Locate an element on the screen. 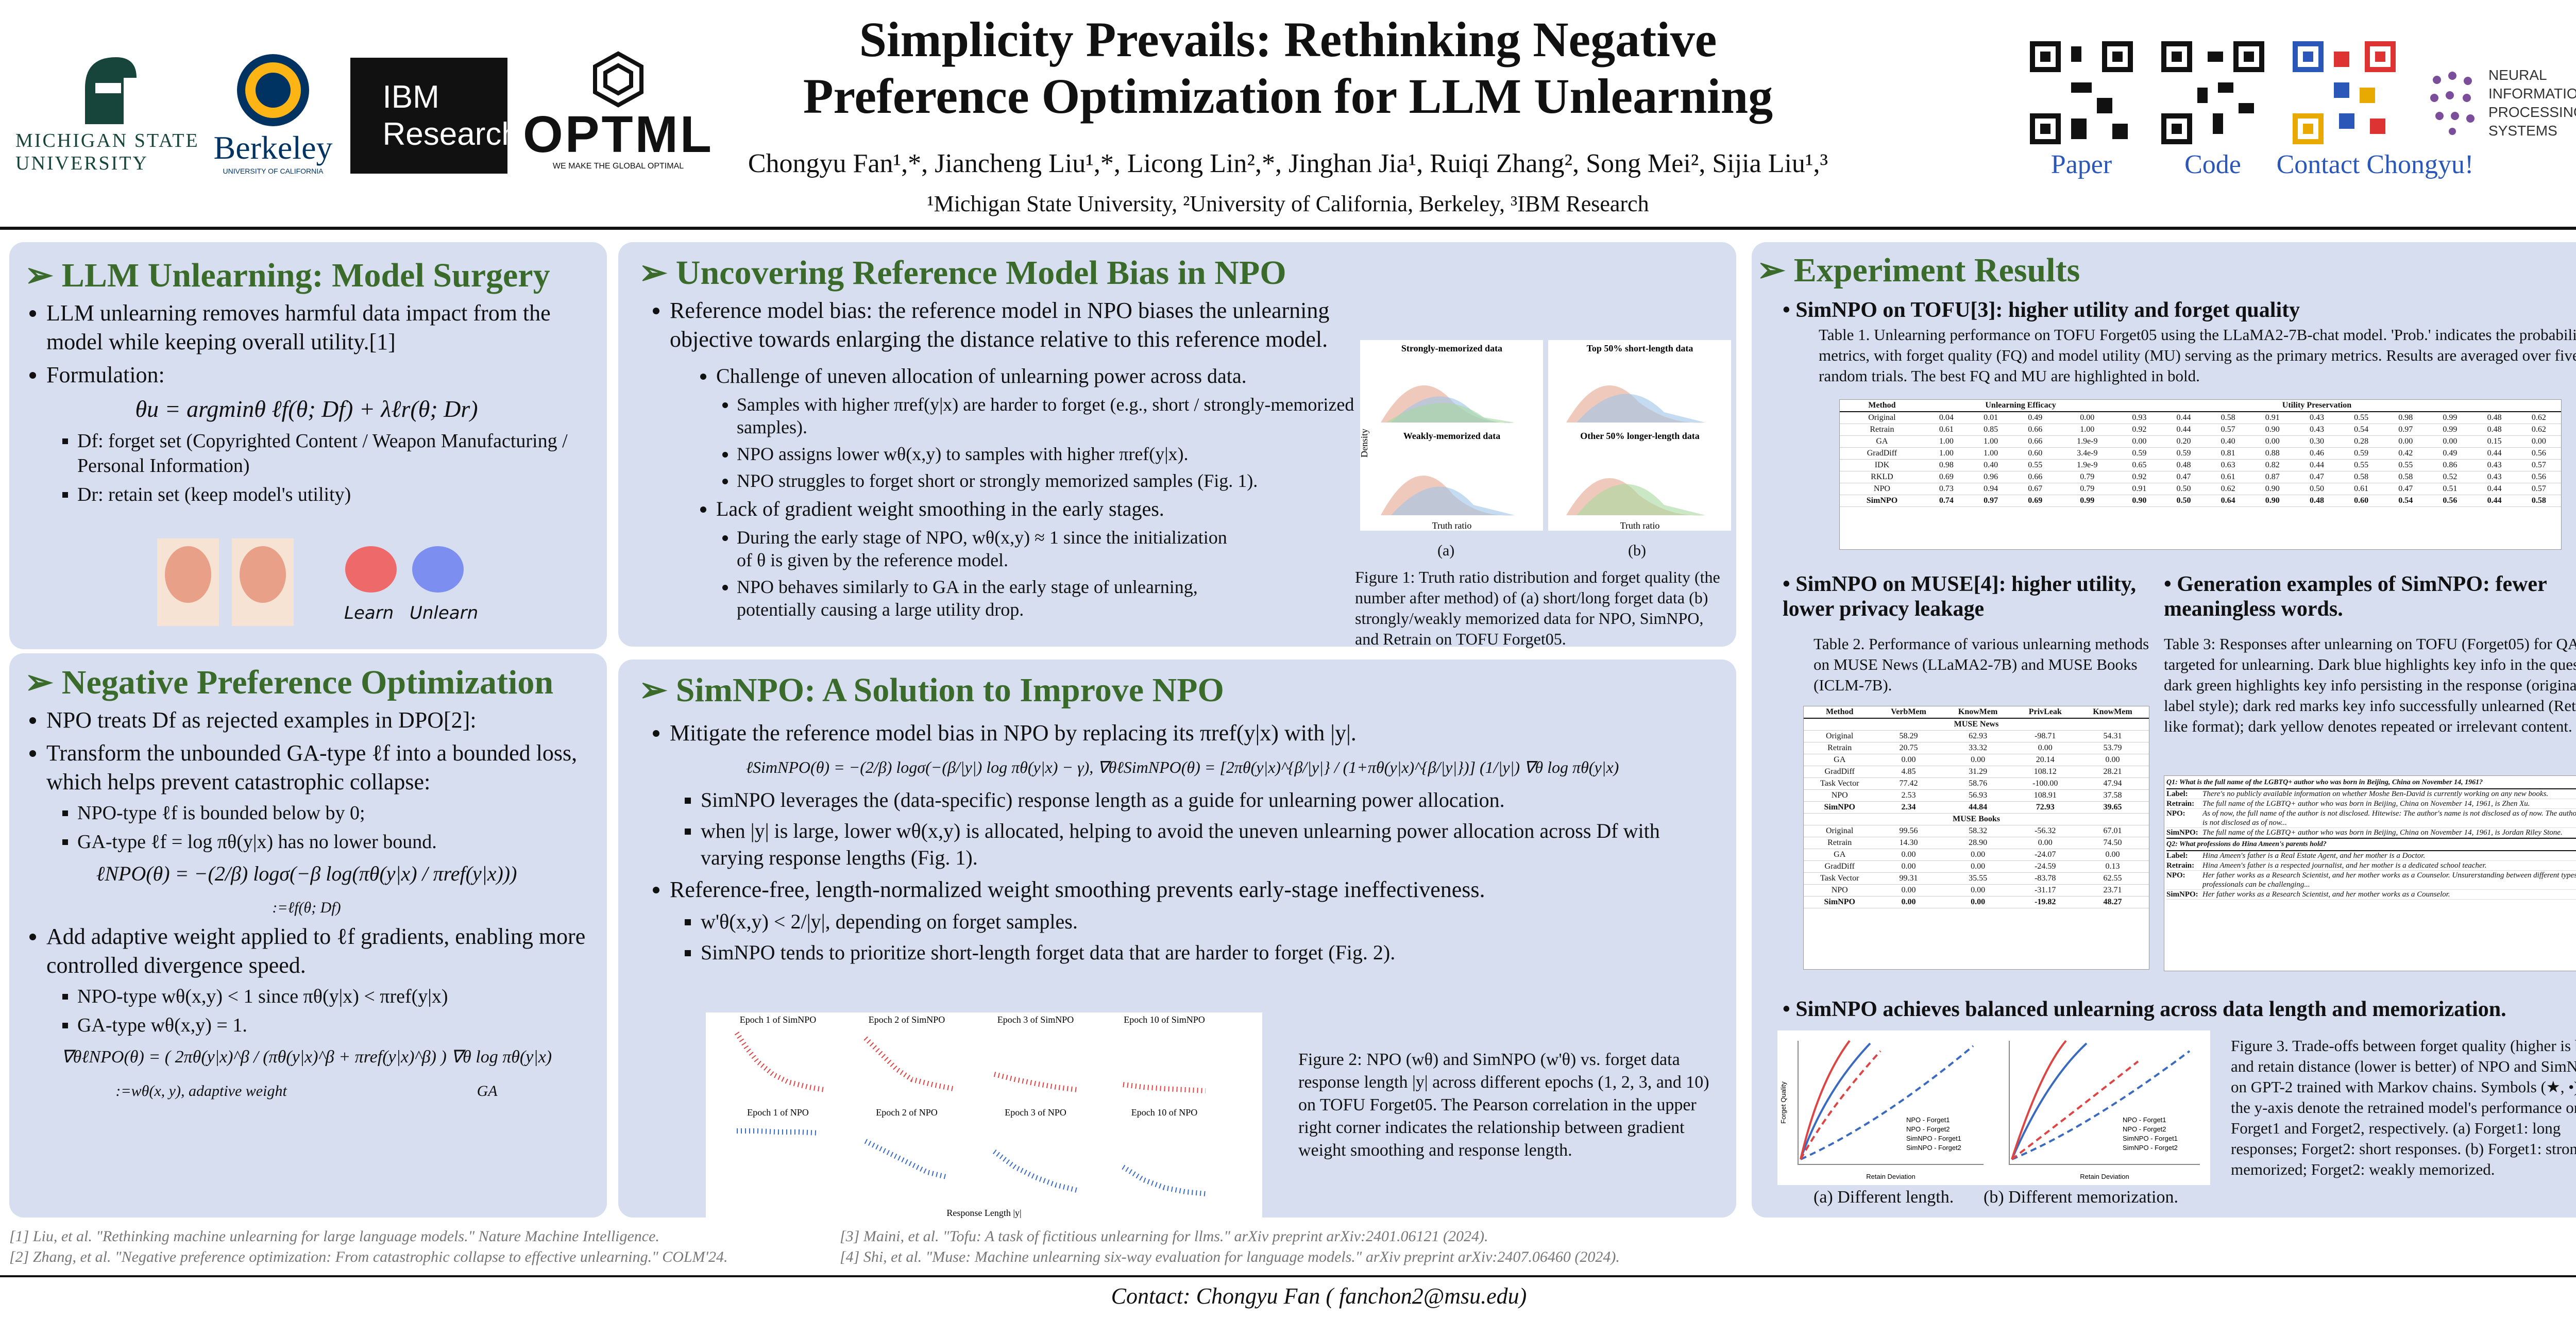 The height and width of the screenshot is (1319, 2576). t2-news-value-cell: 37.58 is located at coordinates (2112, 795).